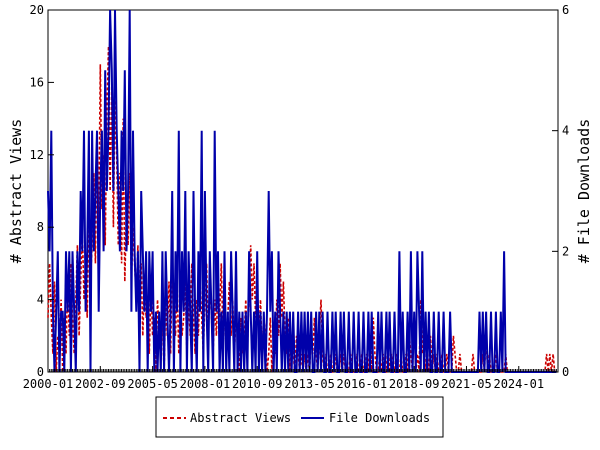  What do you see at coordinates (257, 384) in the screenshot?
I see `x-tick-label: 2010-09` at bounding box center [257, 384].